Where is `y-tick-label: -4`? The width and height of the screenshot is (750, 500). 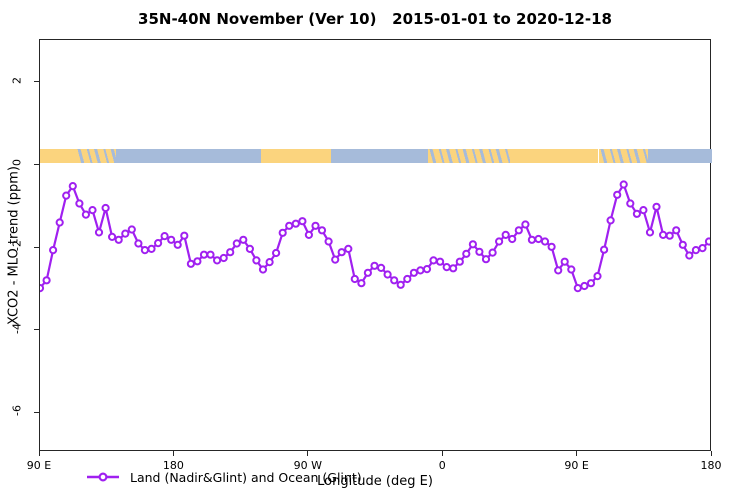 y-tick-label: -4 is located at coordinates (17, 328).